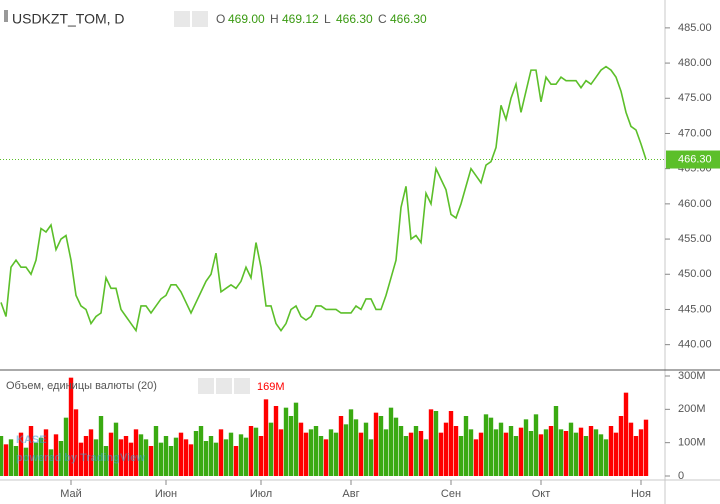 This screenshot has height=504, width=720. Describe the element at coordinates (274, 19) in the screenshot. I see `ohlc-name: H` at that location.